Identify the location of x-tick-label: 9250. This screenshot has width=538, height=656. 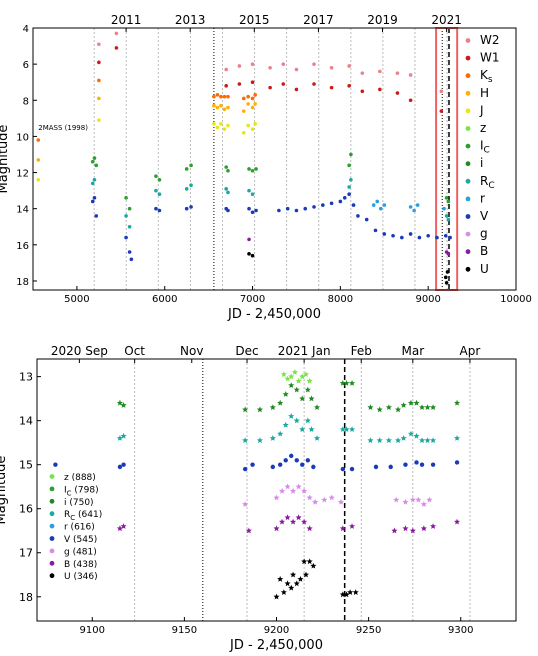
(368, 630).